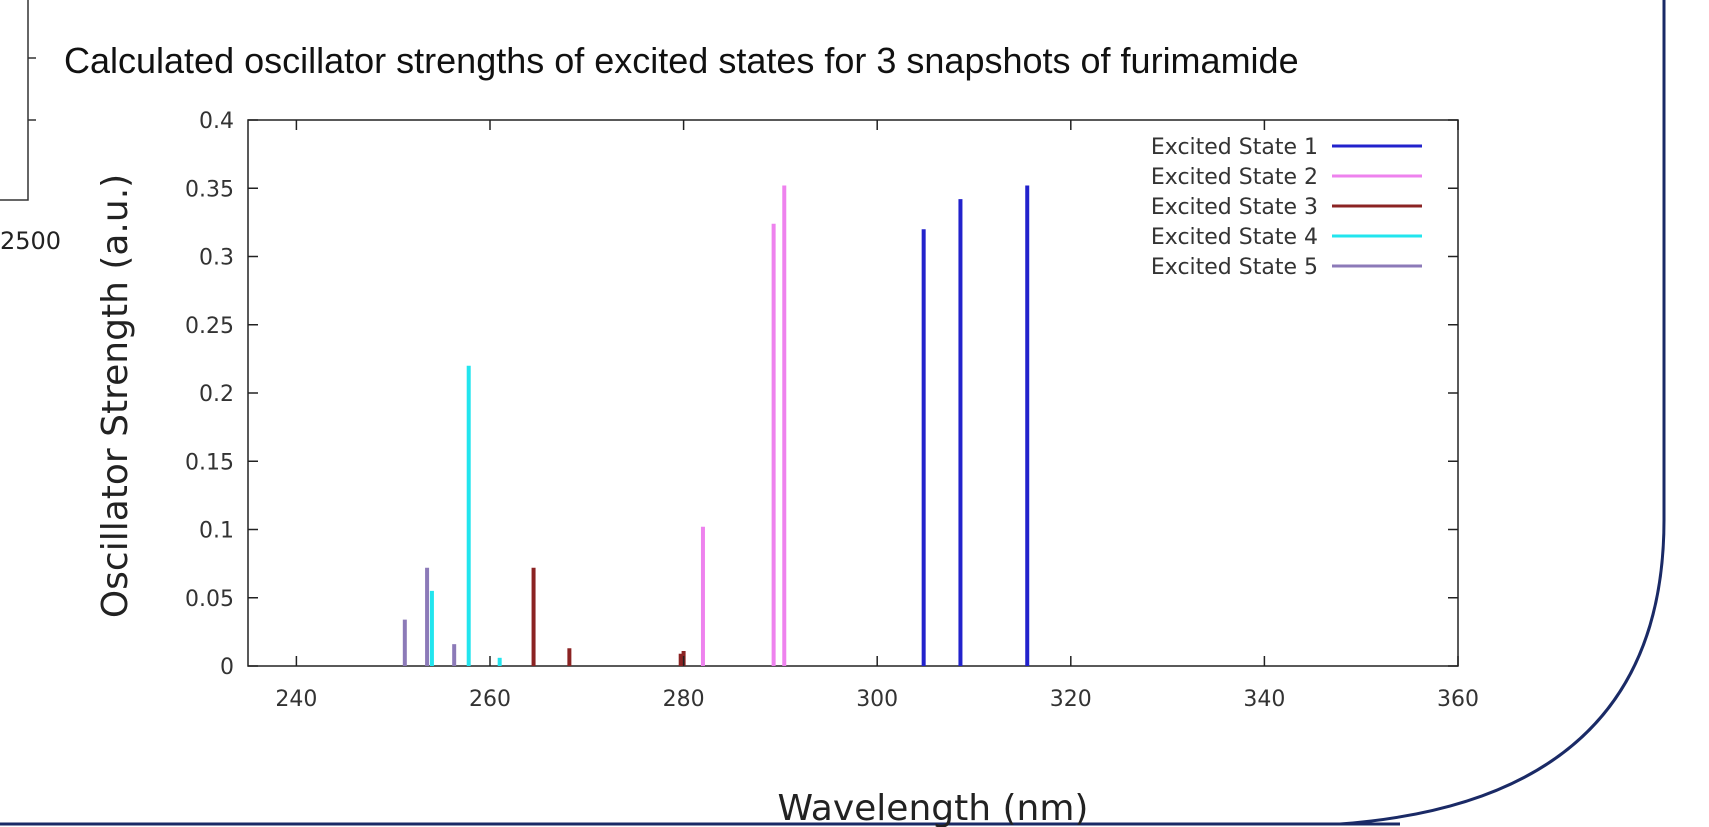  What do you see at coordinates (209, 189) in the screenshot?
I see `y-tick-label-8: 0.35` at bounding box center [209, 189].